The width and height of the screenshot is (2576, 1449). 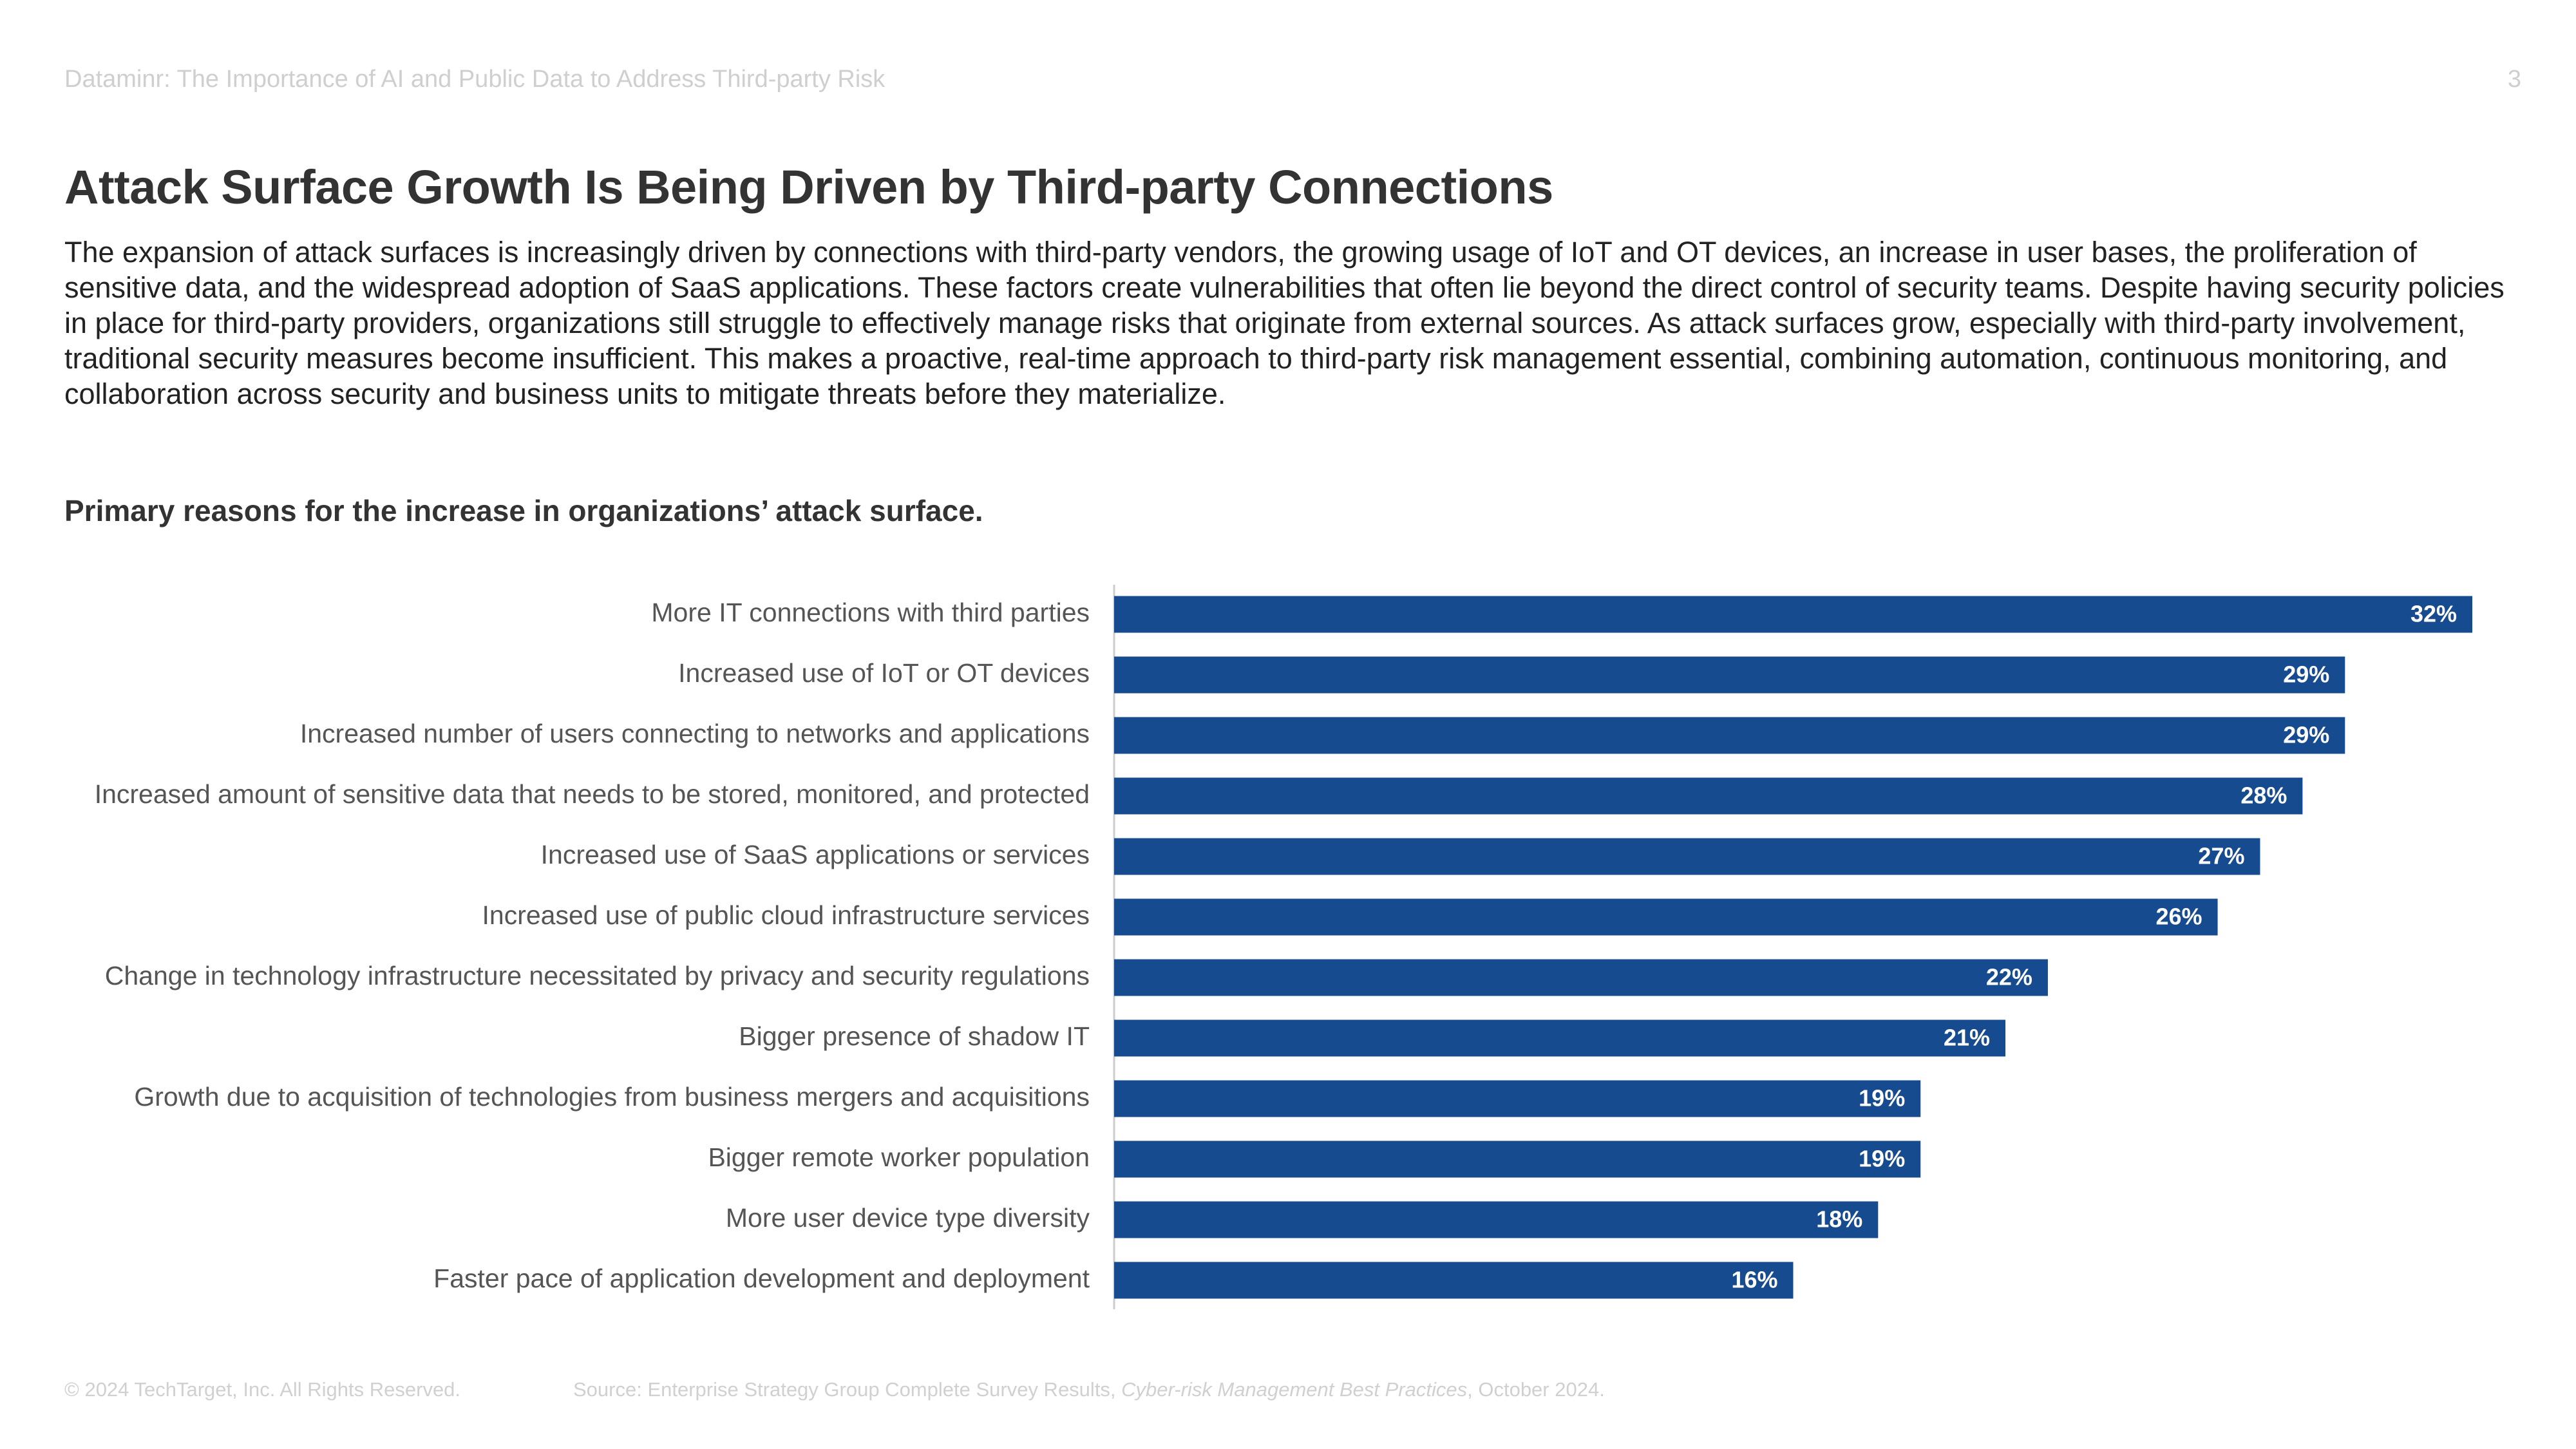 What do you see at coordinates (2514, 79) in the screenshot?
I see `page-number: 3` at bounding box center [2514, 79].